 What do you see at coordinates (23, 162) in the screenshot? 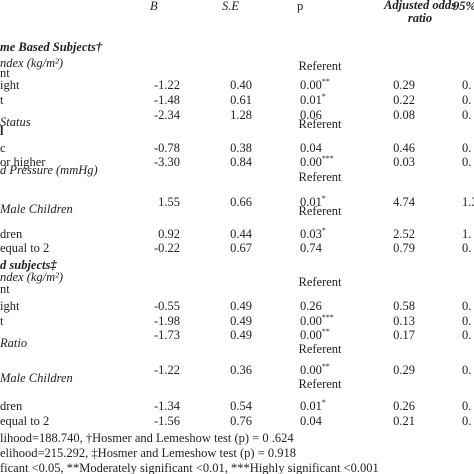
I see `row-label: or higher` at bounding box center [23, 162].